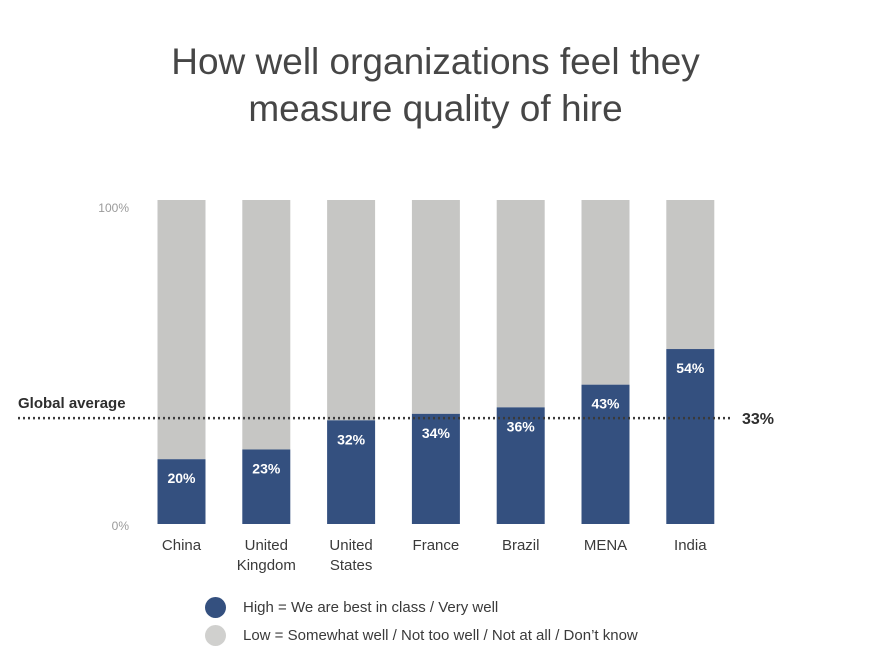 The height and width of the screenshot is (649, 871). What do you see at coordinates (113, 208) in the screenshot?
I see `y-tick-label-max: 100%` at bounding box center [113, 208].